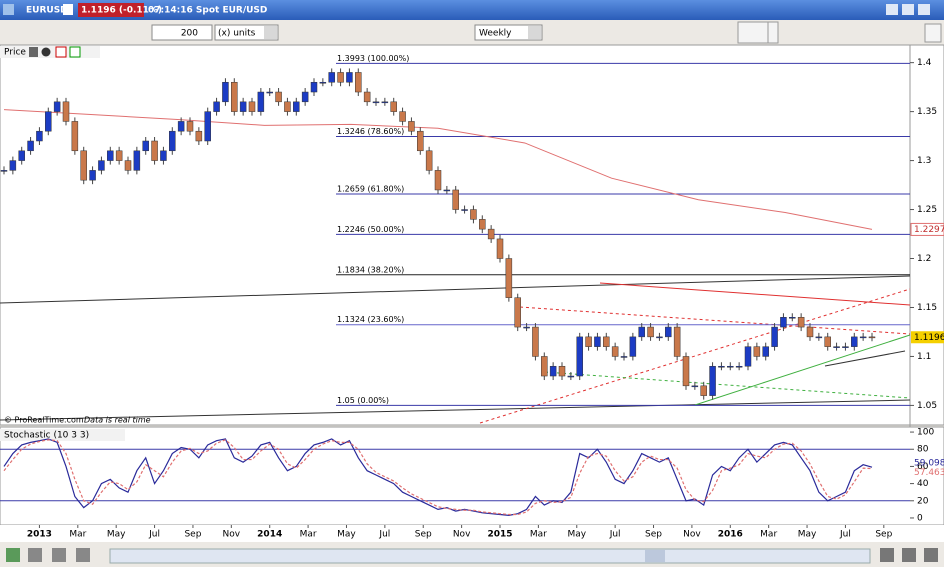  I want to click on x-axis, so click(472, 533).